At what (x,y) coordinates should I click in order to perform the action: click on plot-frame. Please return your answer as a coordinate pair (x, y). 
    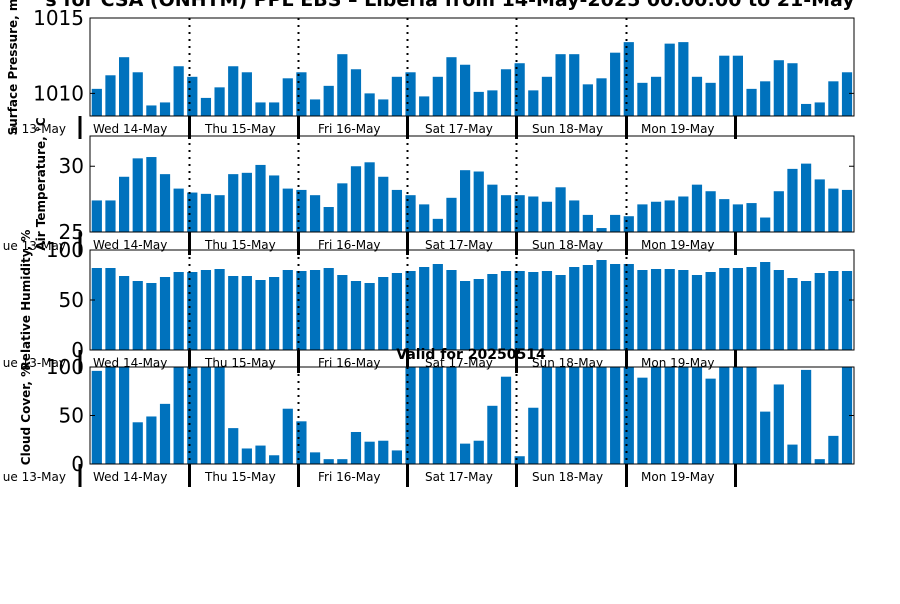
    Looking at the image, I should click on (472, 67).